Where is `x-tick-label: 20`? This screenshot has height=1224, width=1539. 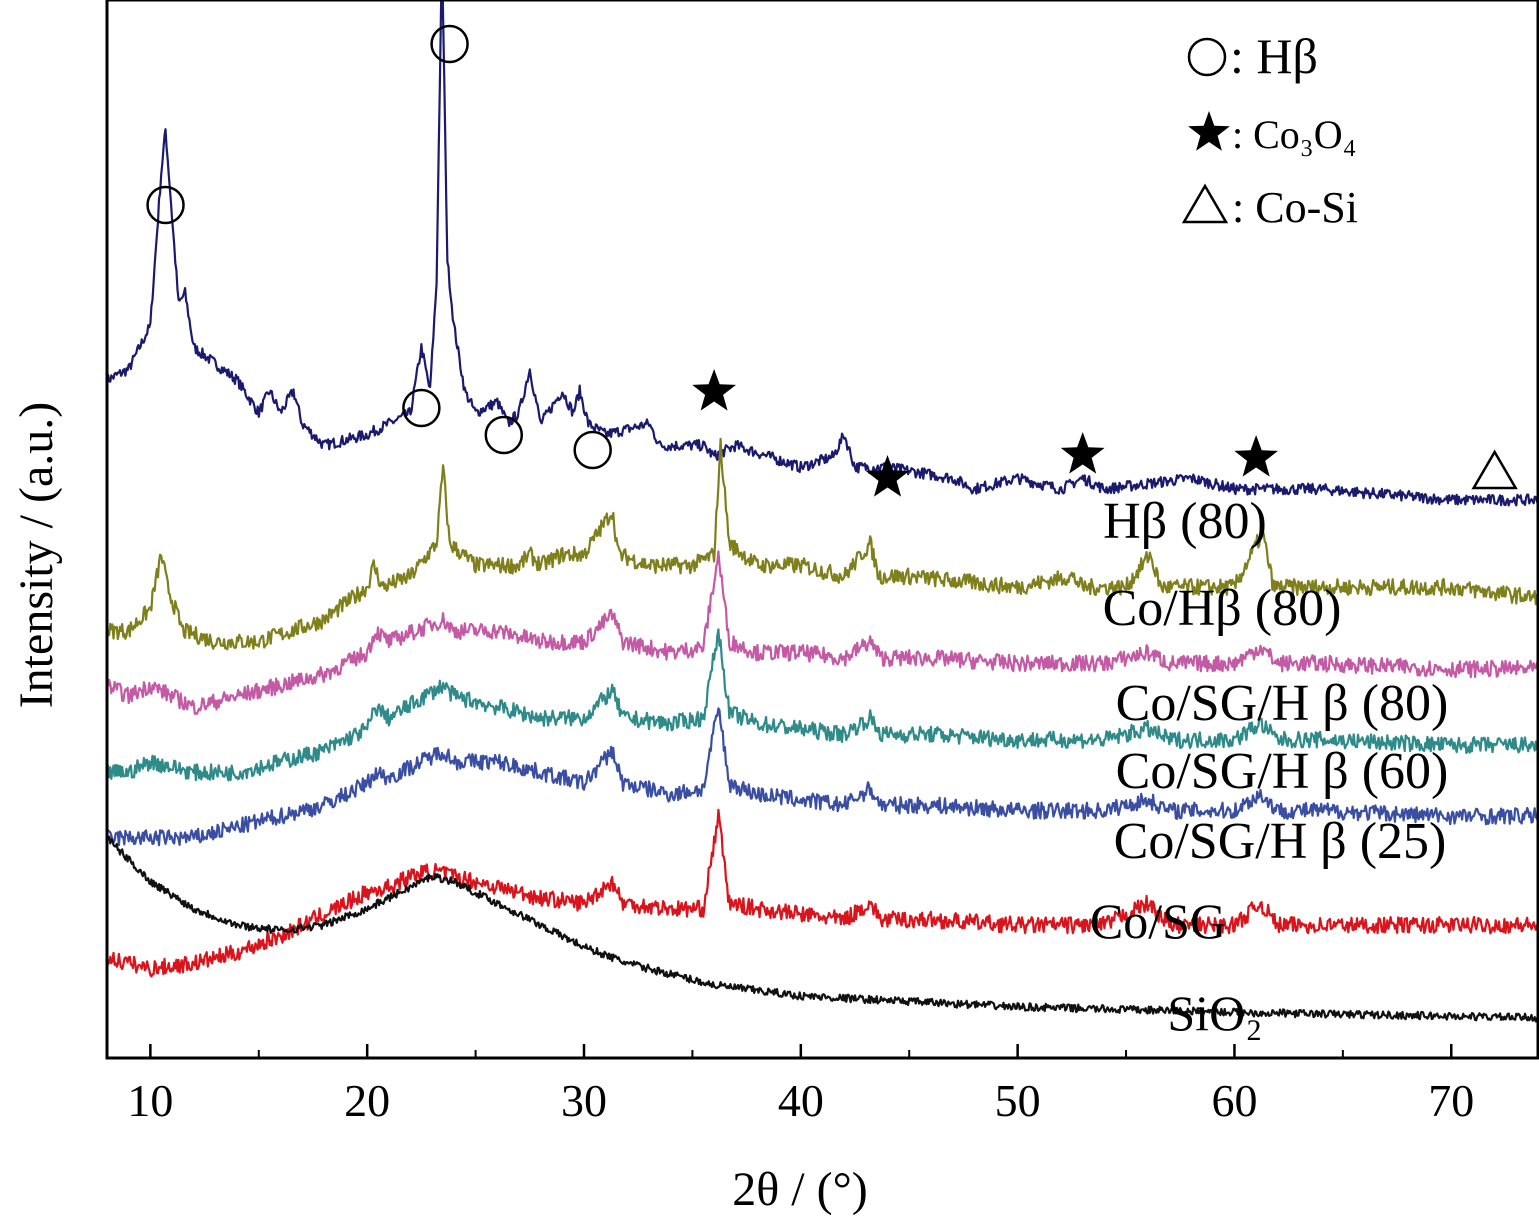
x-tick-label: 20 is located at coordinates (367, 1100).